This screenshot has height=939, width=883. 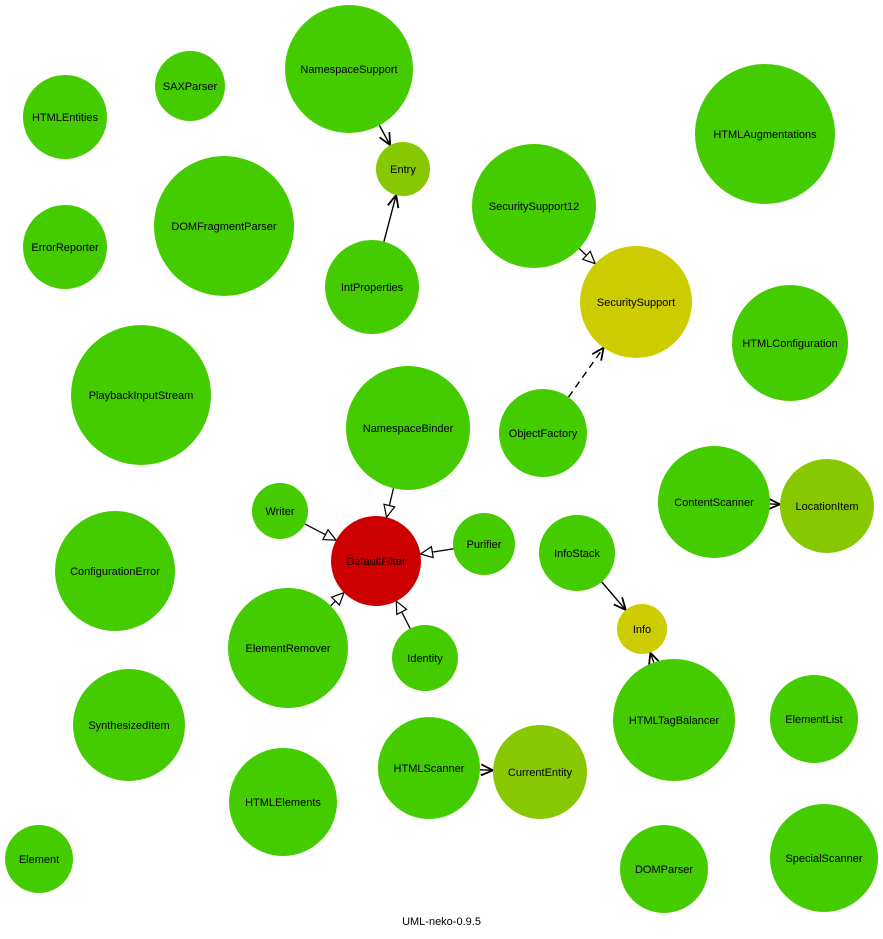 I want to click on node-element-remover: ElementRemover, so click(x=288, y=648).